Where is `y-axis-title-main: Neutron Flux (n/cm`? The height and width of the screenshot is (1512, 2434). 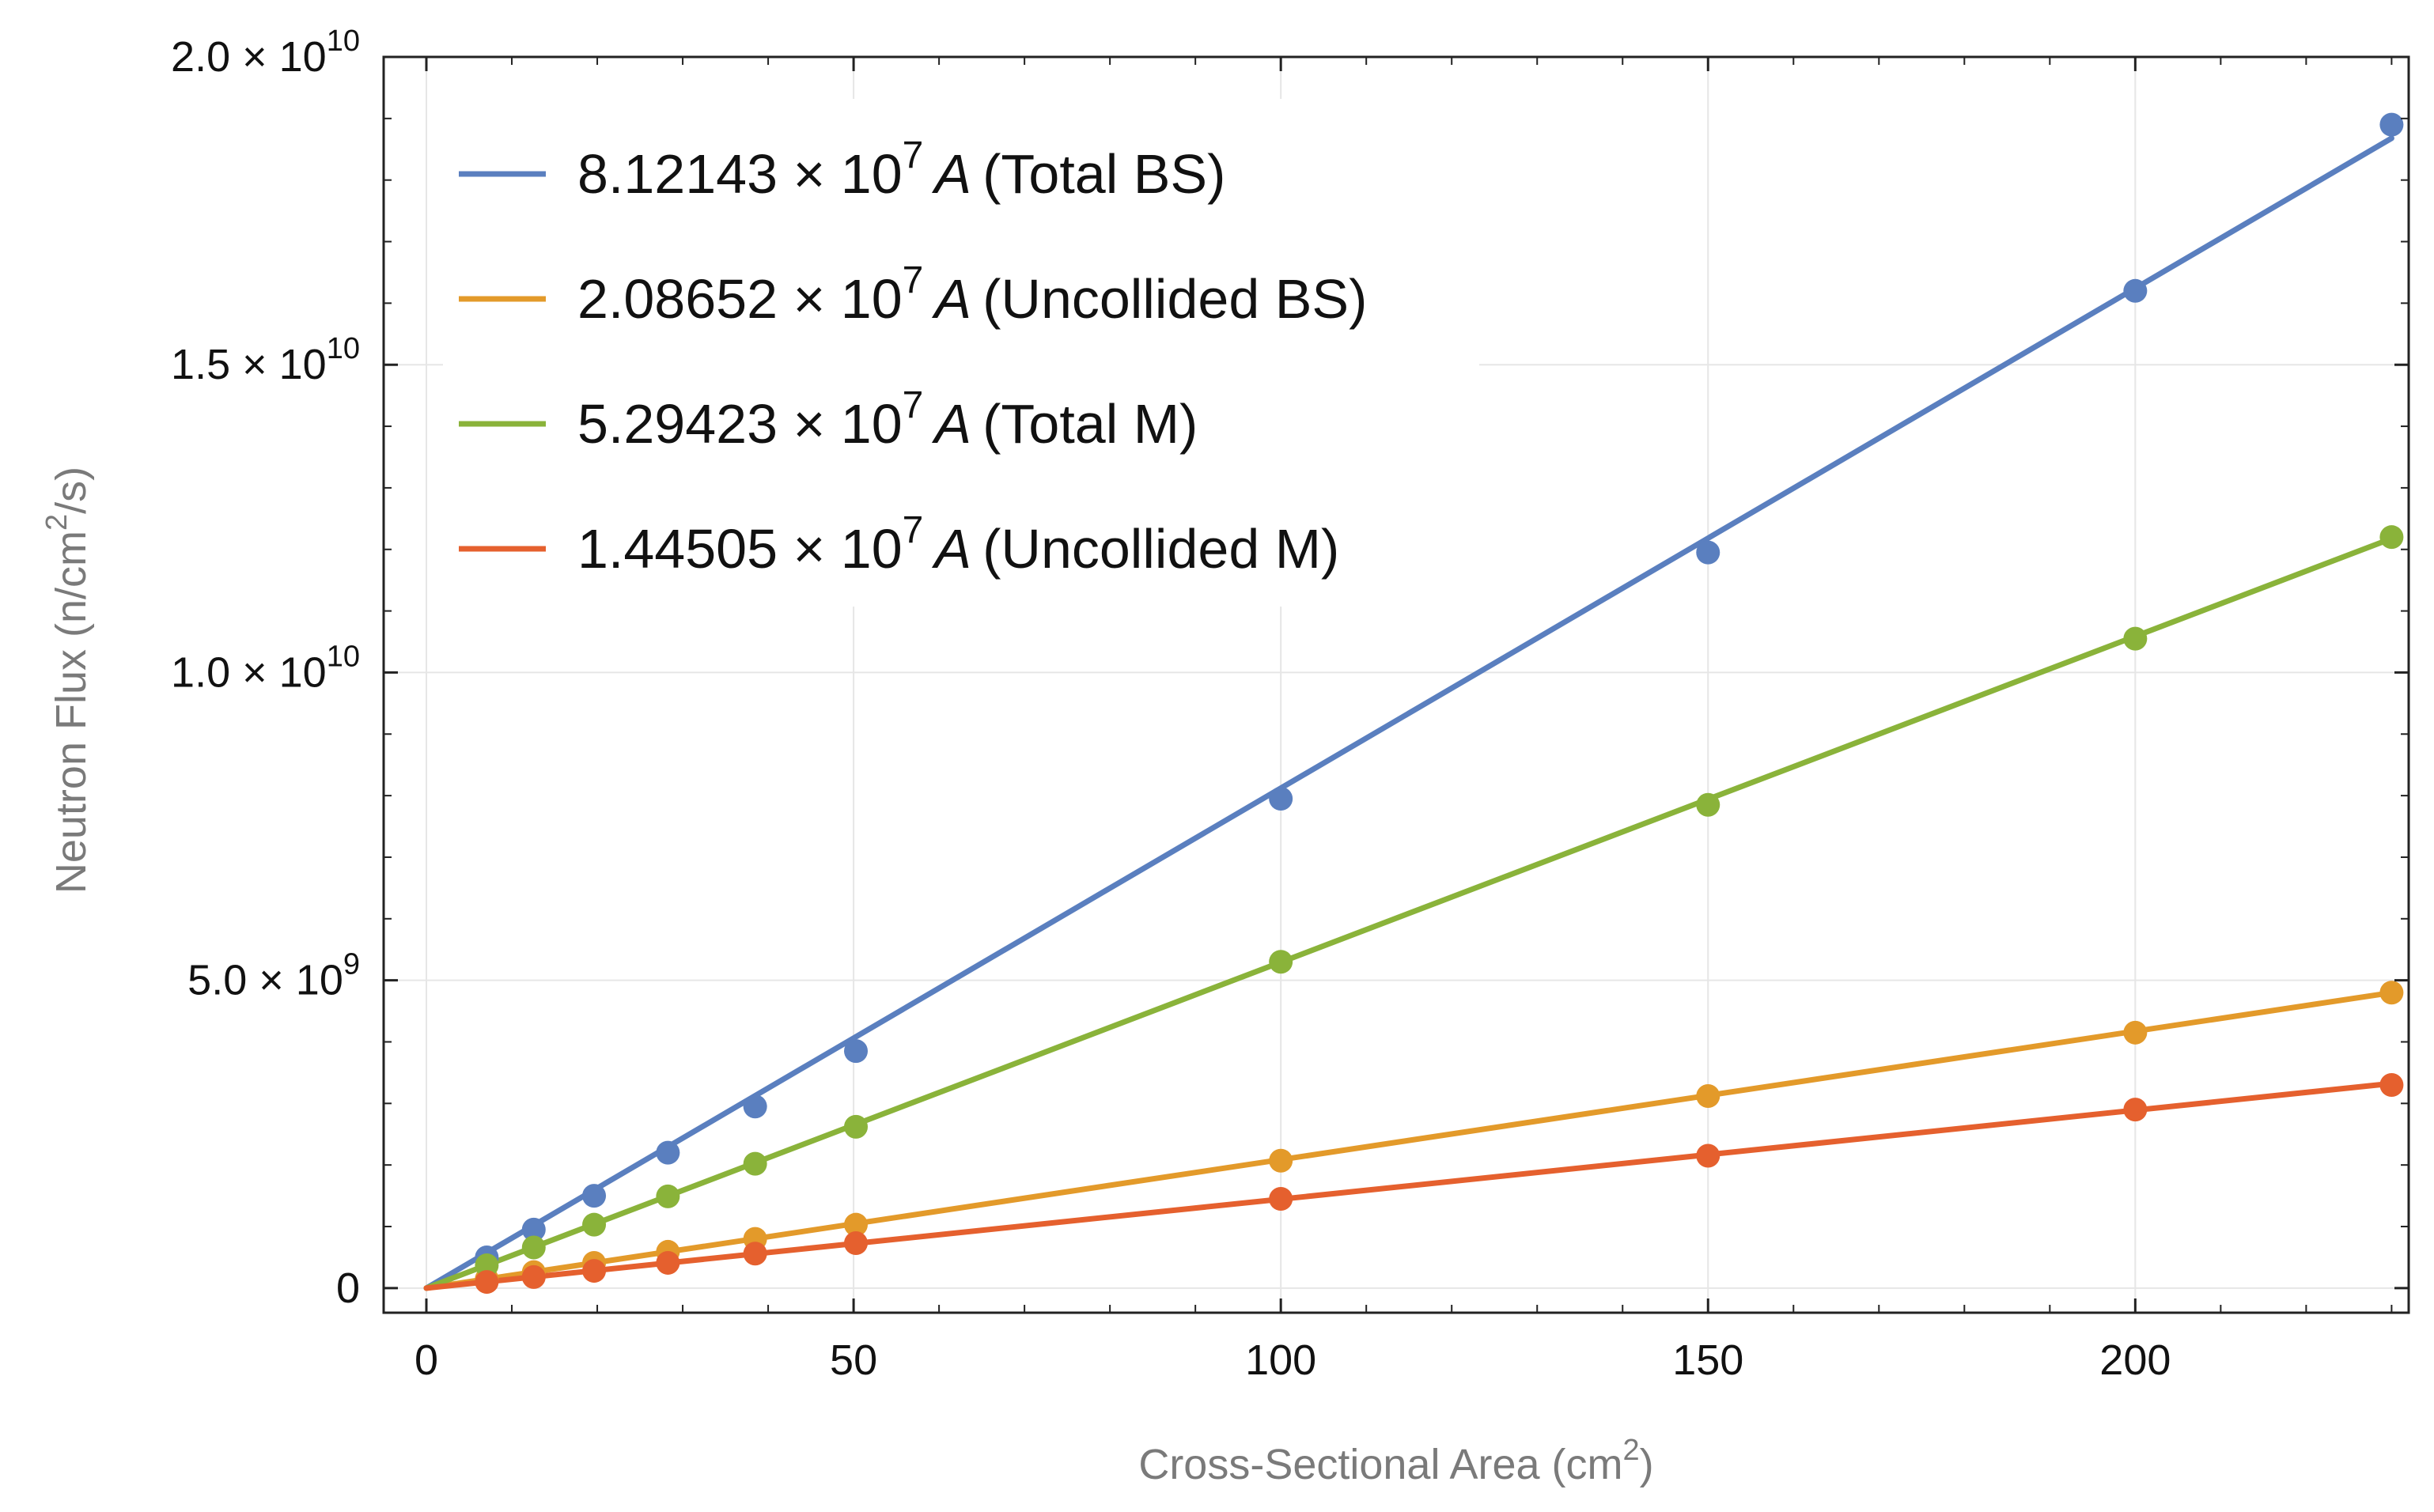
y-axis-title-main: Neutron Flux (n/cm is located at coordinates (71, 713).